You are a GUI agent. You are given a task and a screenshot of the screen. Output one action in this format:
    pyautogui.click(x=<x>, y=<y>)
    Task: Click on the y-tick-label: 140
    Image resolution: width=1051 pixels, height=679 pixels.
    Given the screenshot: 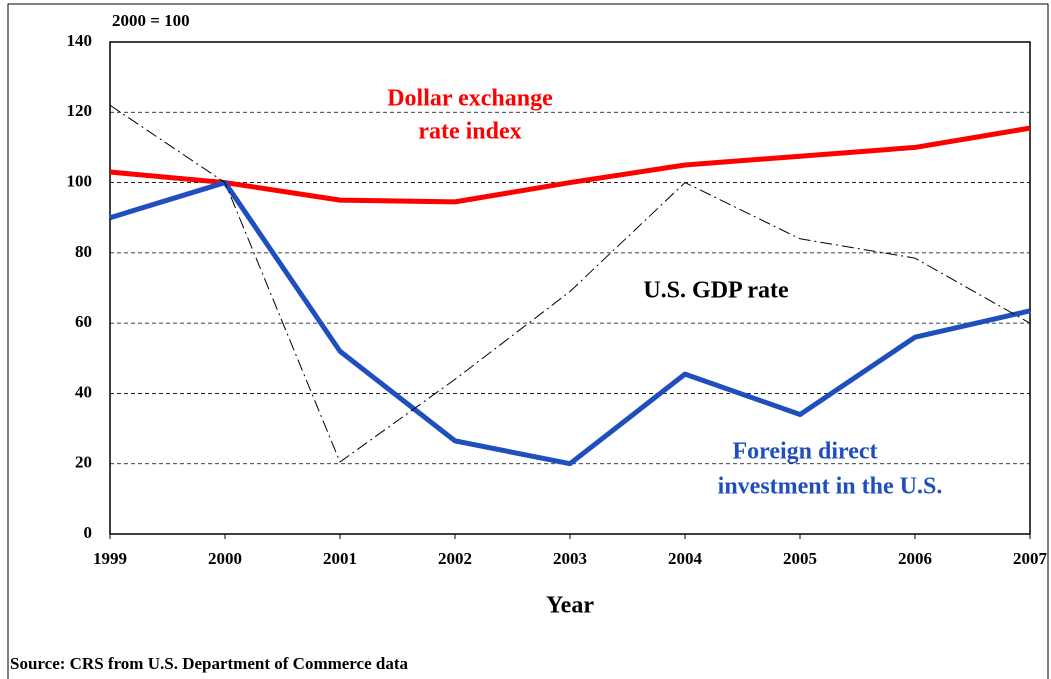 What is the action you would take?
    pyautogui.click(x=80, y=40)
    